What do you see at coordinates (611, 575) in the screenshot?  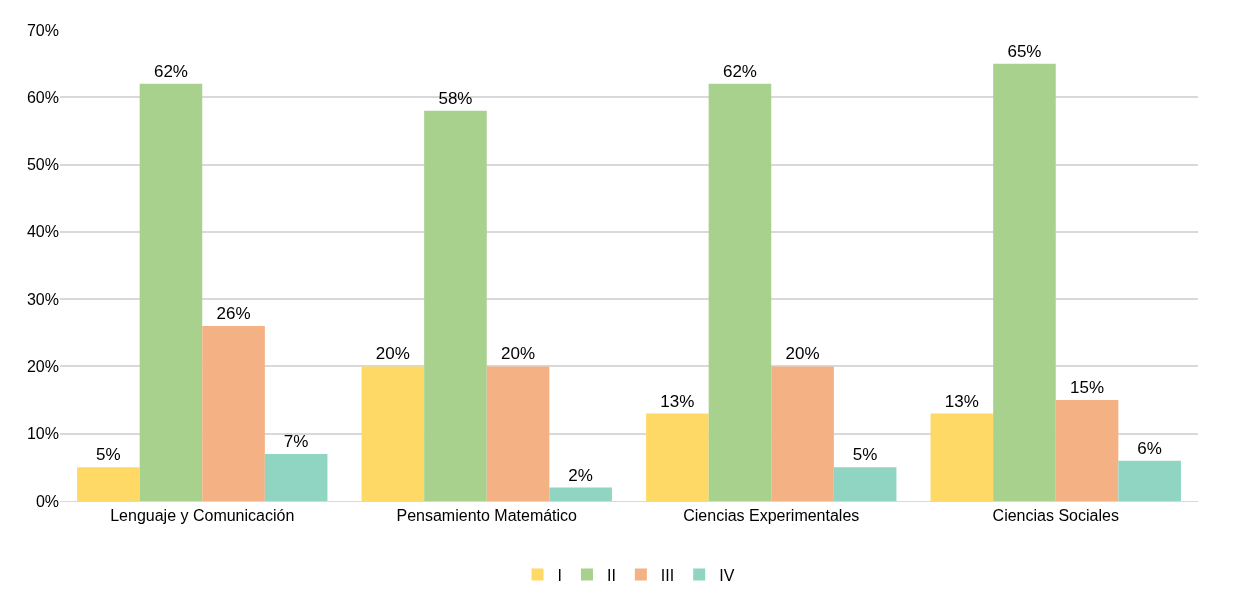 I see `legend-label: II` at bounding box center [611, 575].